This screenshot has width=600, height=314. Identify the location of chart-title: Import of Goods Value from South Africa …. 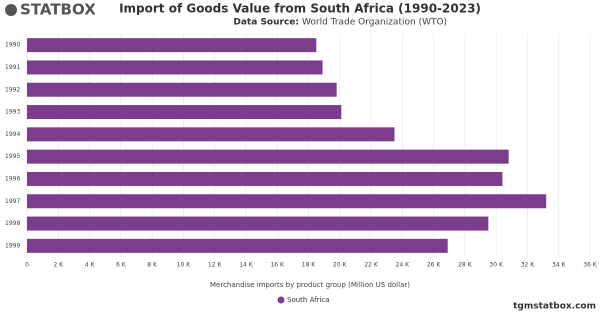
(300, 9).